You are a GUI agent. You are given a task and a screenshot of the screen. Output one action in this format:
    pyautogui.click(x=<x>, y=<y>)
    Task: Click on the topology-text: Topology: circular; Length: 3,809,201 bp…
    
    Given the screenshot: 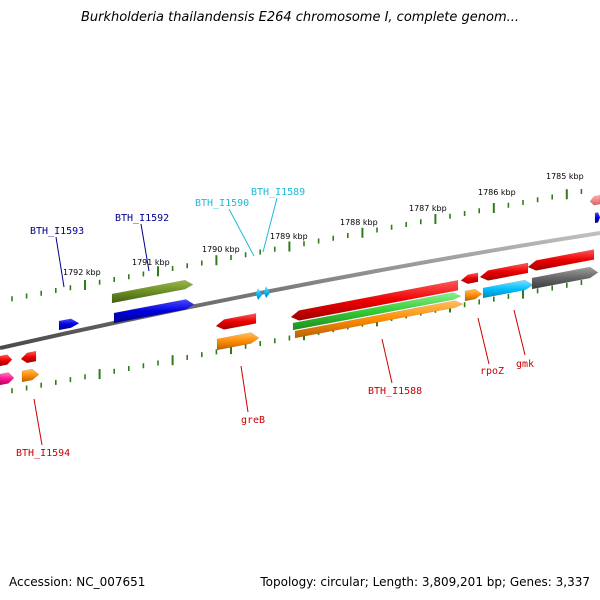 What is the action you would take?
    pyautogui.click(x=425, y=582)
    